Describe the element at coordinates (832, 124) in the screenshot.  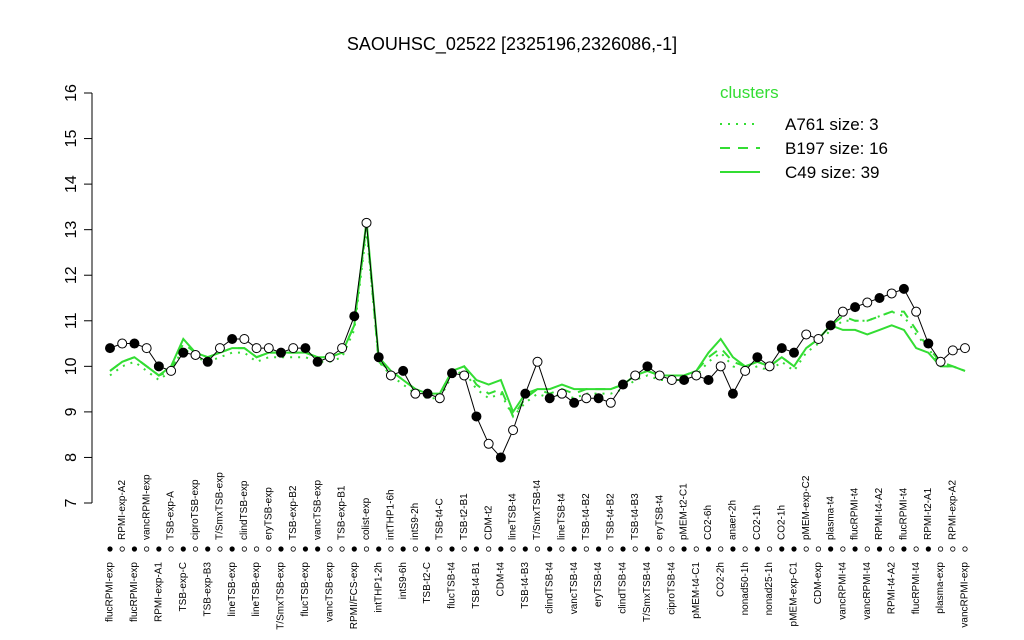
I see `legend-label: A761 size: 3` at that location.